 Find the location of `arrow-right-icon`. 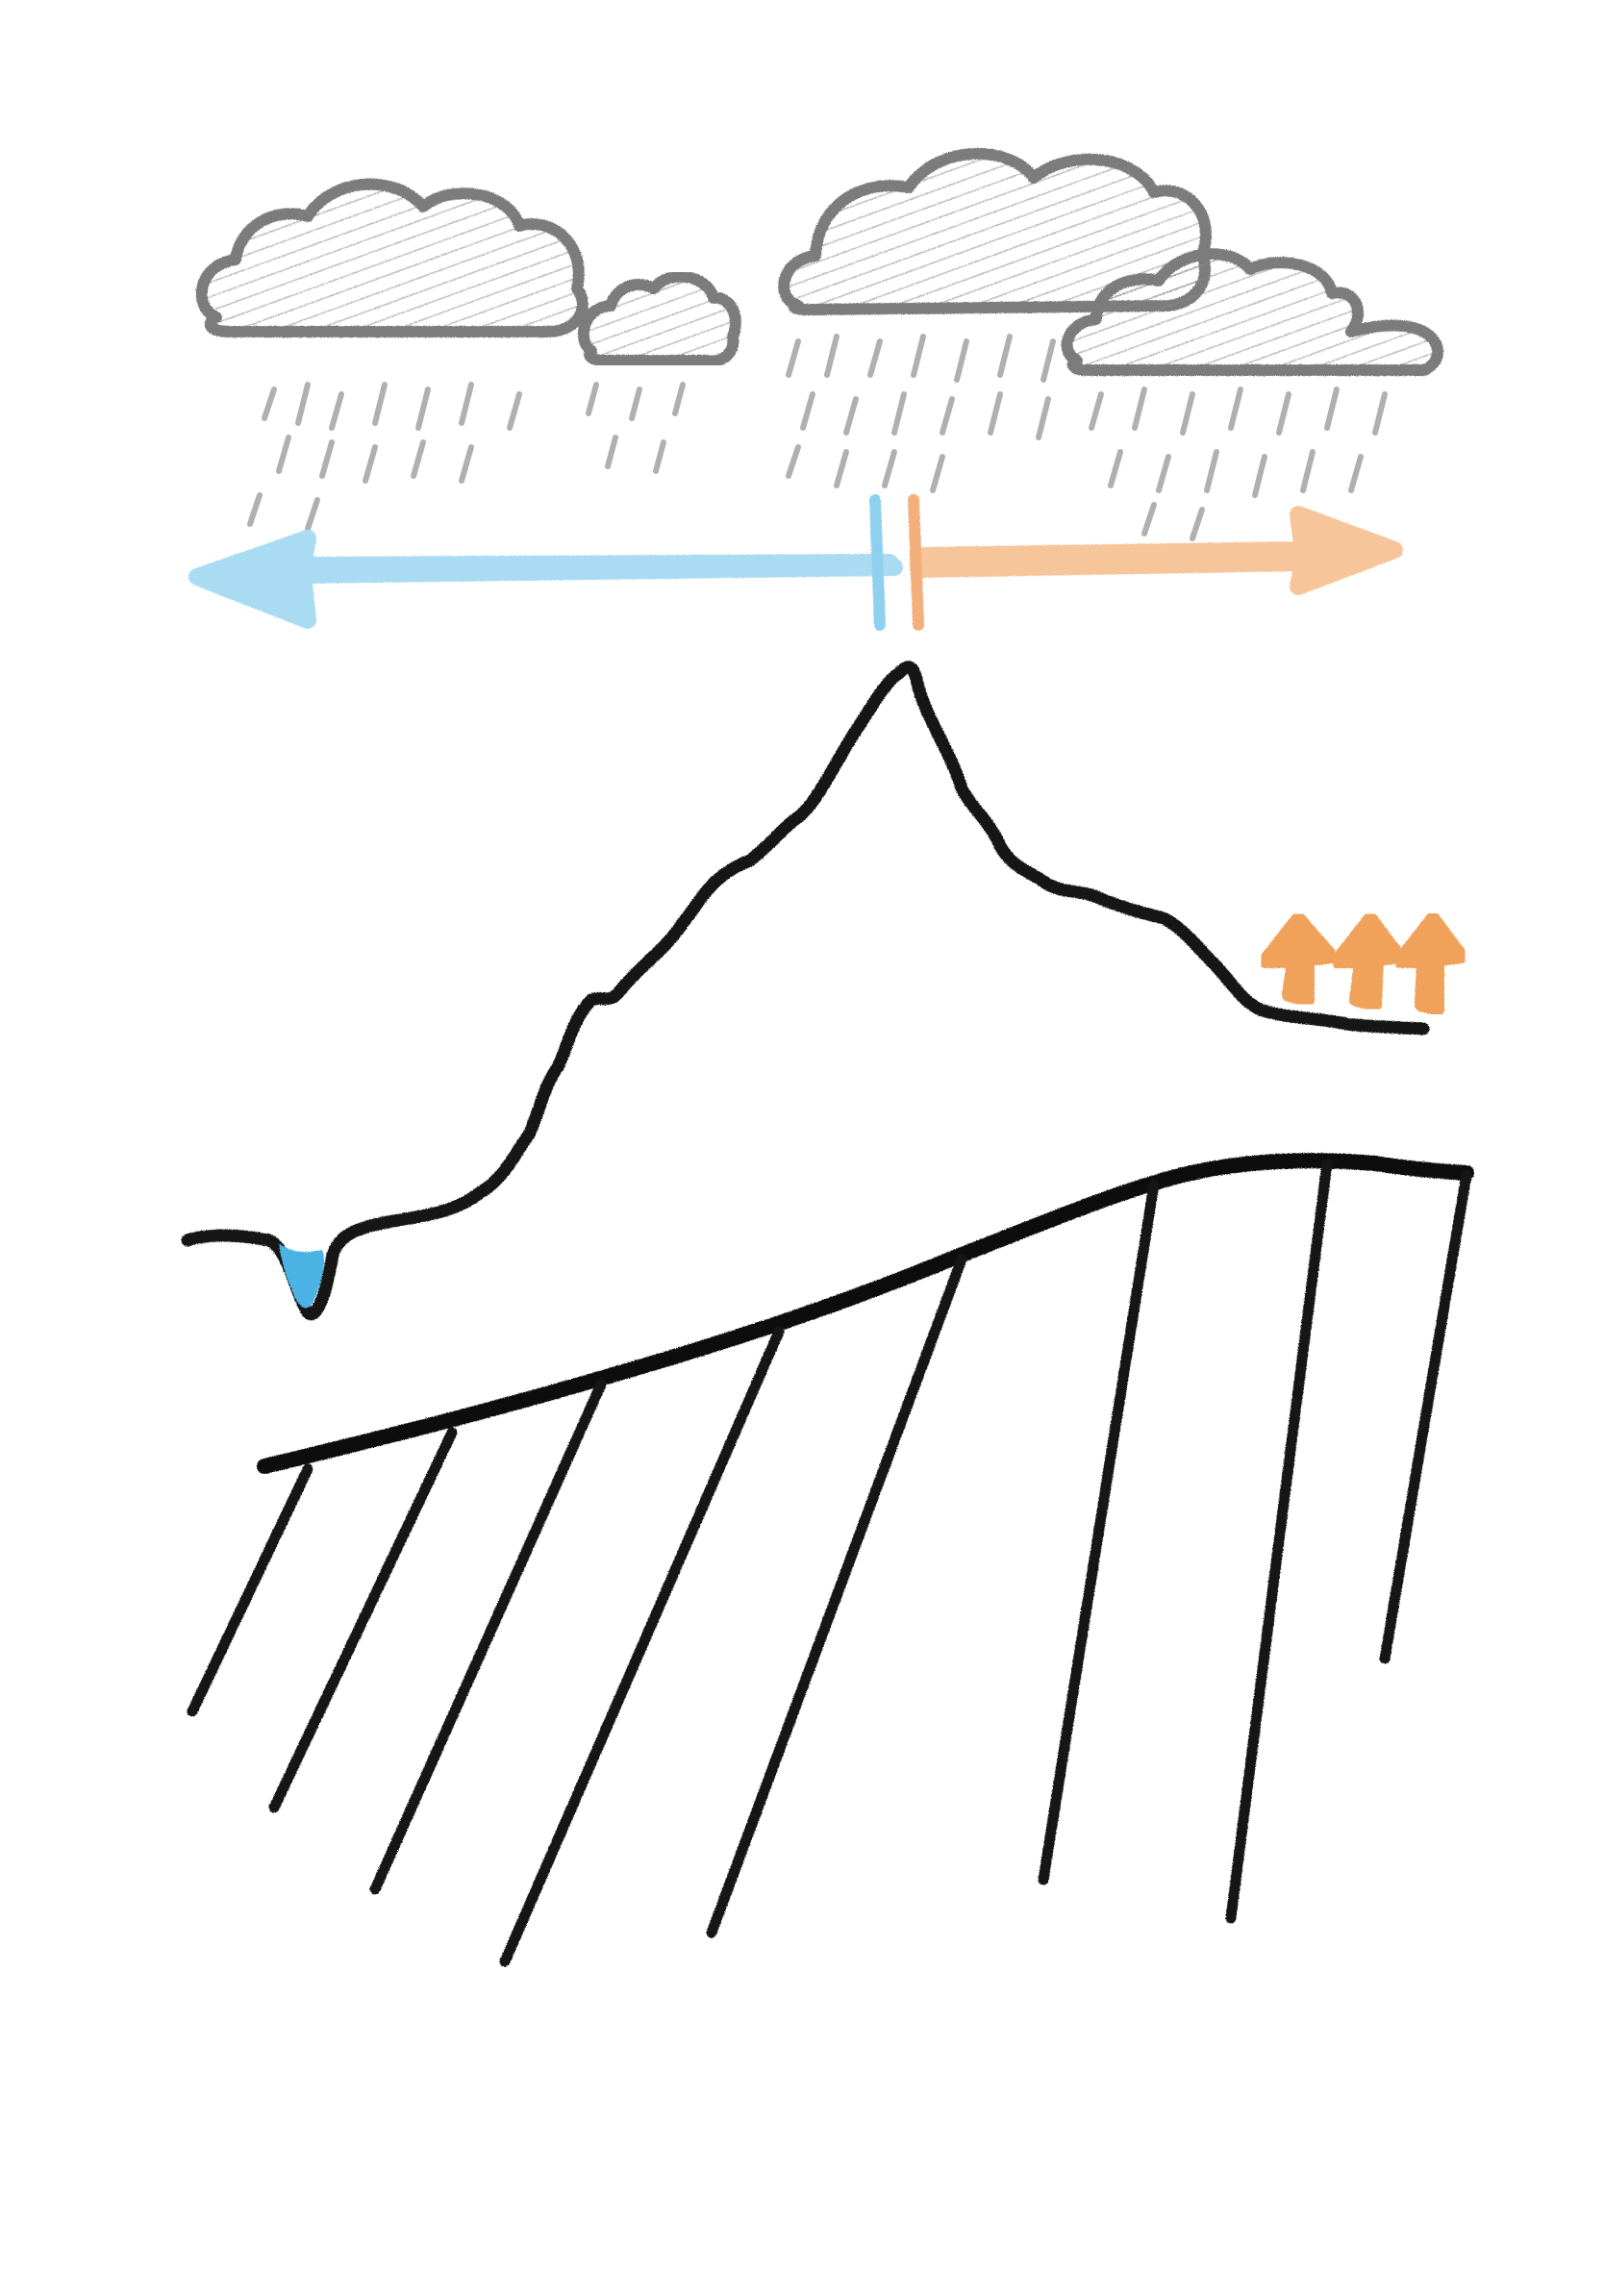

arrow-right-icon is located at coordinates (1155, 562).